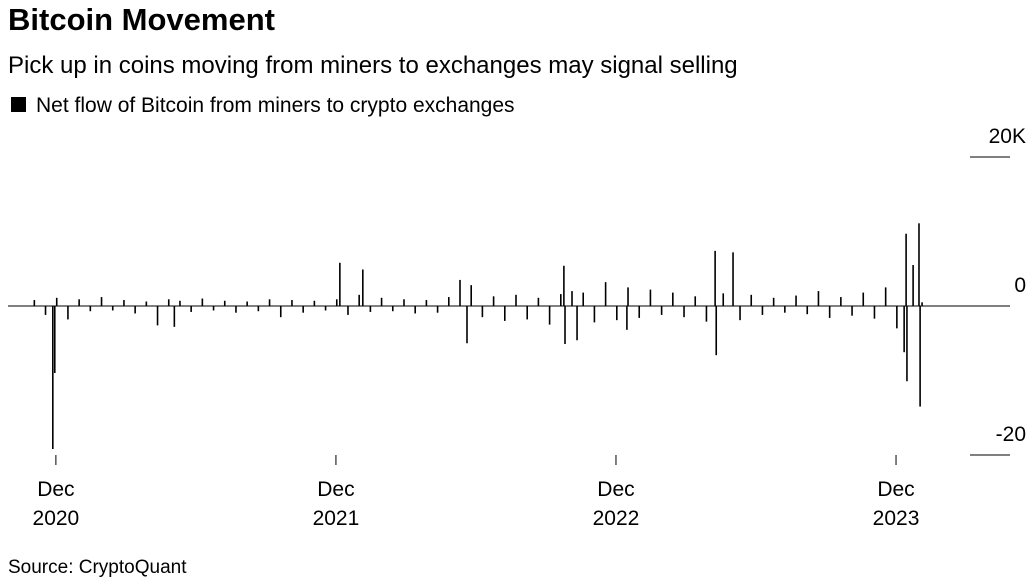 This screenshot has width=1033, height=588. I want to click on x-tick-label: Dec 2022, so click(616, 504).